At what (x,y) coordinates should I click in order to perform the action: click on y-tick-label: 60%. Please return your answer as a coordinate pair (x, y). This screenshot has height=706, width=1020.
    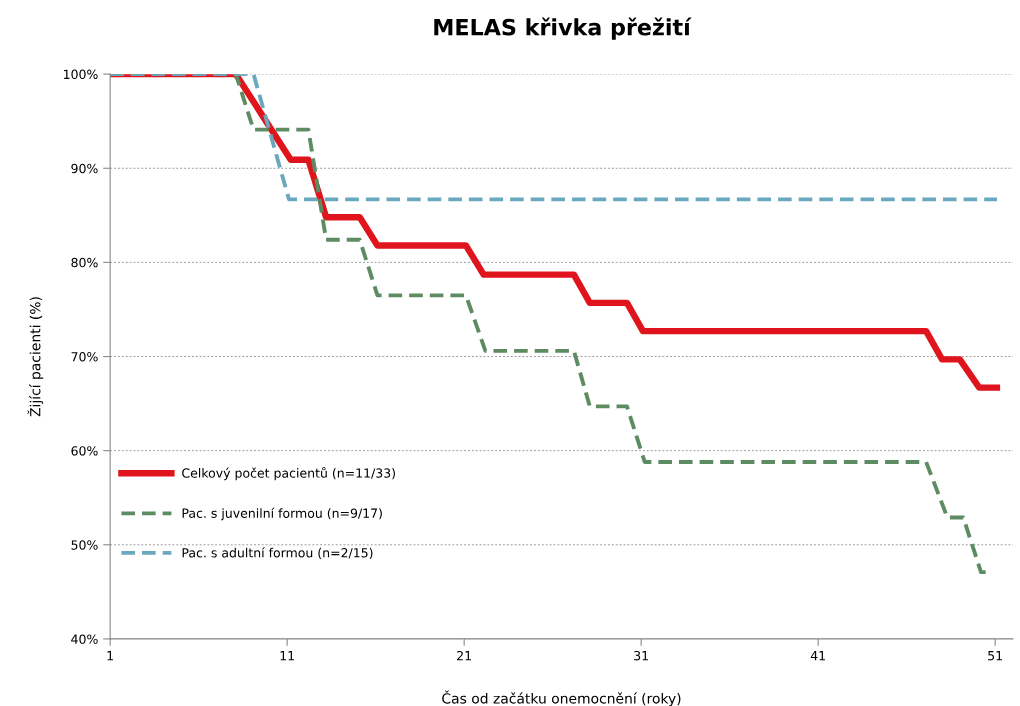
    Looking at the image, I should click on (84, 451).